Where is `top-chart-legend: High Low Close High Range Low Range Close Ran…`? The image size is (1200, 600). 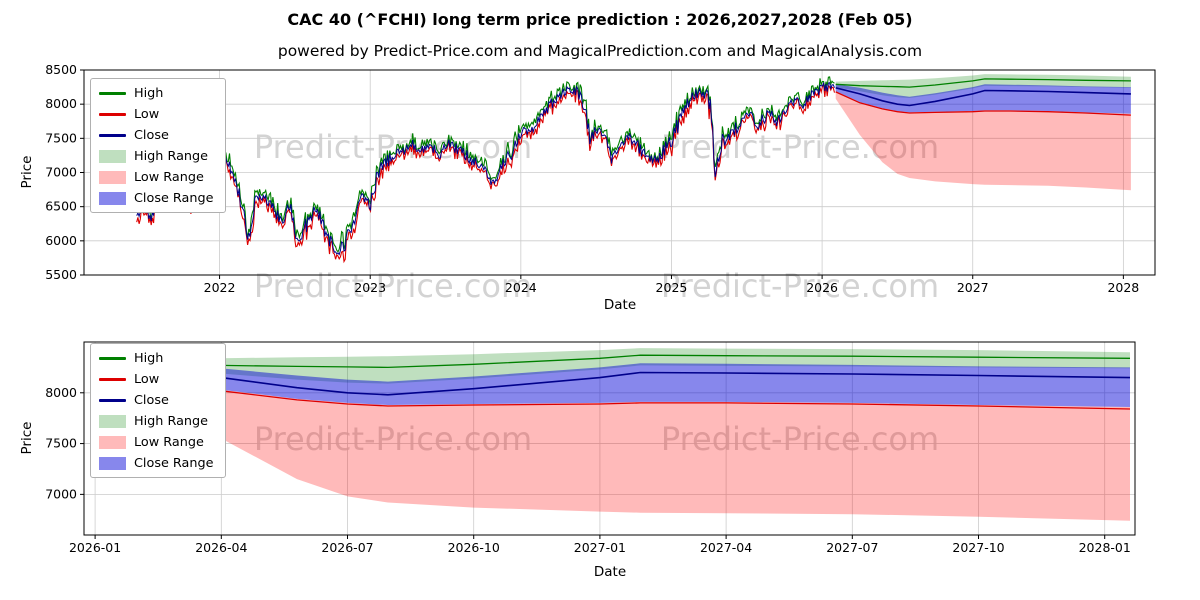
top-chart-legend: High Low Close High Range Low Range Close Ran… is located at coordinates (158, 145).